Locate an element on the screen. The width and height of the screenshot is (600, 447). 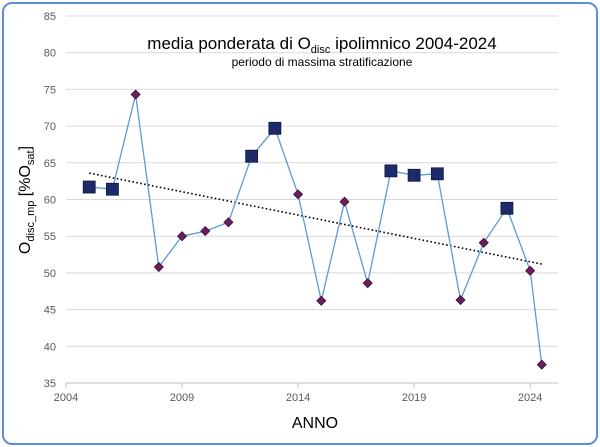
y-axis-label-mid: [%O is located at coordinates (25, 183).